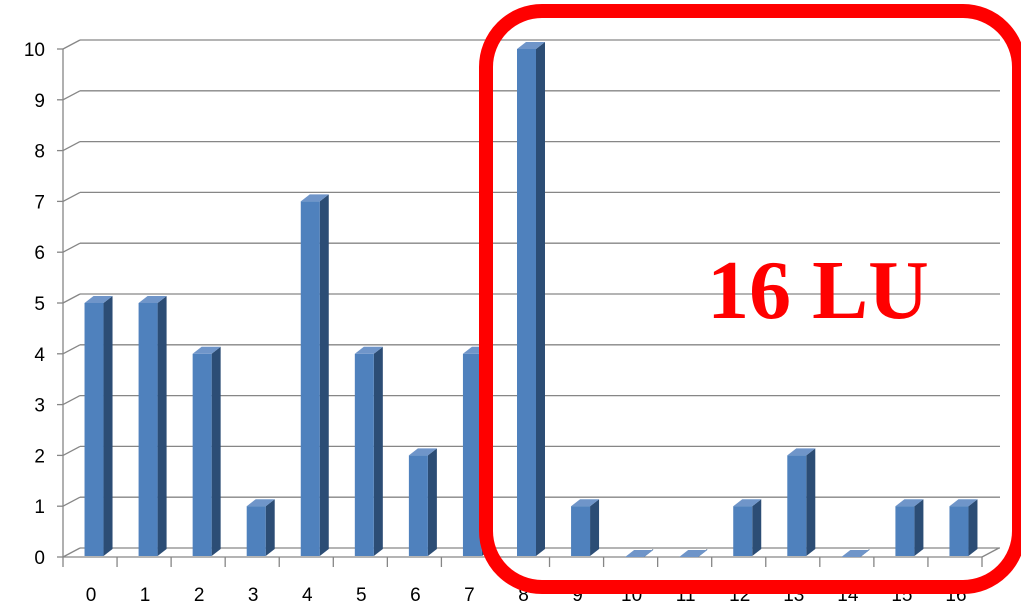 The height and width of the screenshot is (607, 1021). What do you see at coordinates (361, 595) in the screenshot?
I see `x-tick-label: 5` at bounding box center [361, 595].